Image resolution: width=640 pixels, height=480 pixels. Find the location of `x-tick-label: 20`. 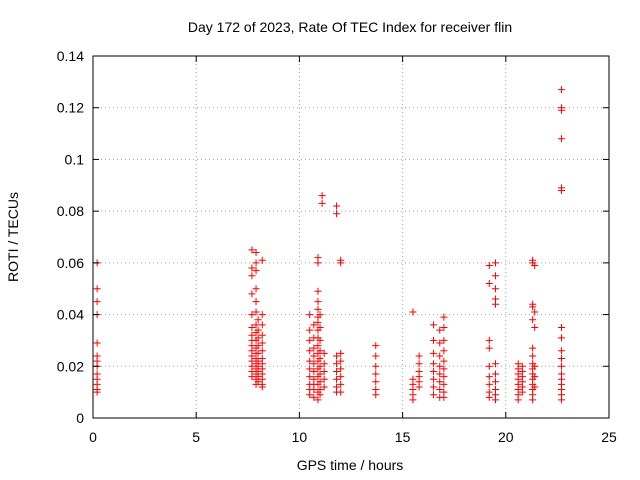

x-tick-label: 20 is located at coordinates (506, 437).